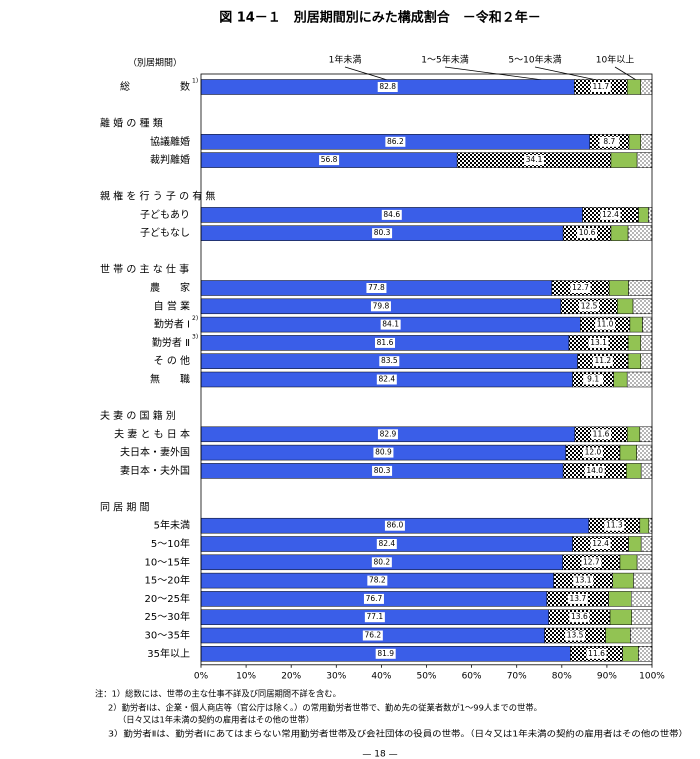 The image size is (700, 759). Describe the element at coordinates (426, 676) in the screenshot. I see `x-tick-label: 50%` at that location.